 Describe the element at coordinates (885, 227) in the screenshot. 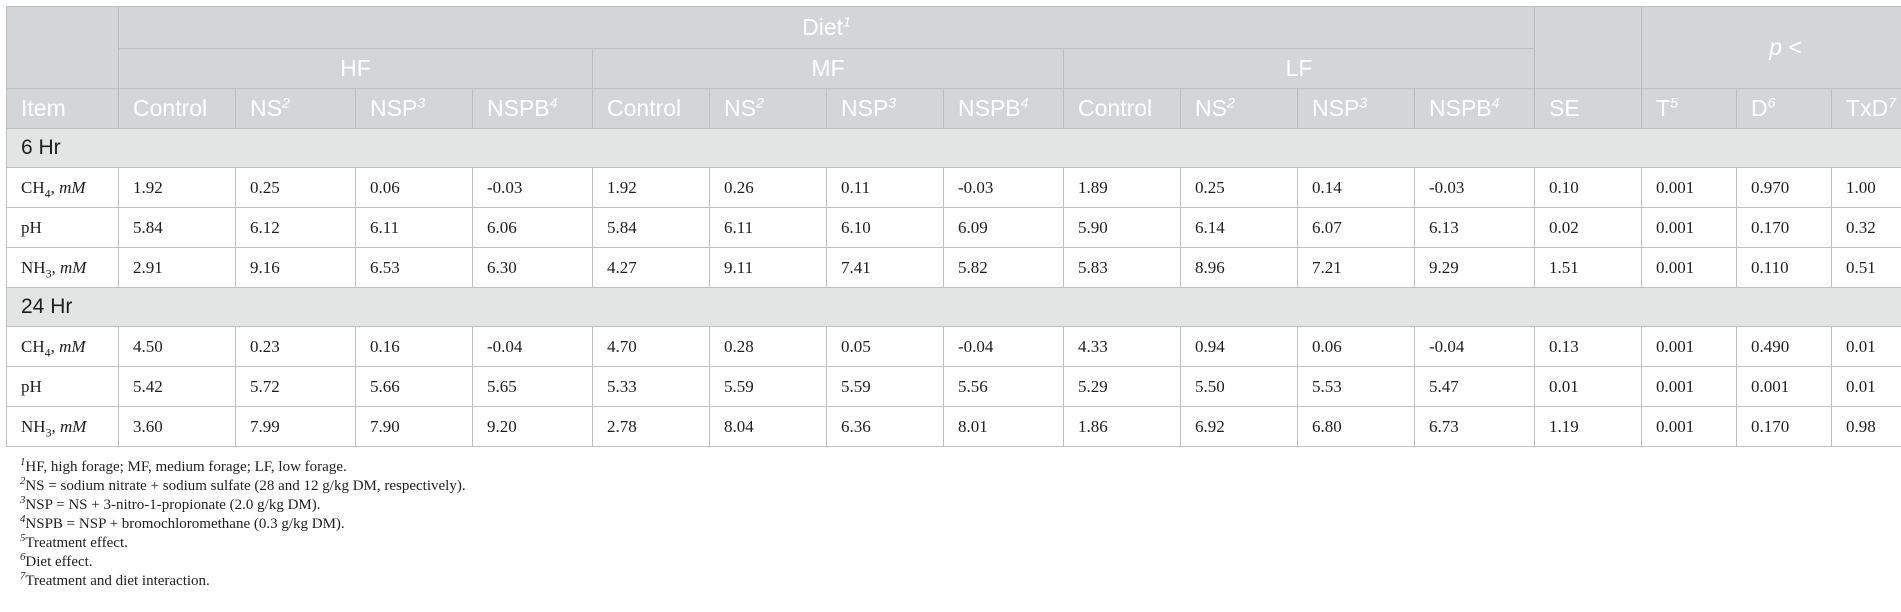

I see `value-cell: 6.10` at that location.